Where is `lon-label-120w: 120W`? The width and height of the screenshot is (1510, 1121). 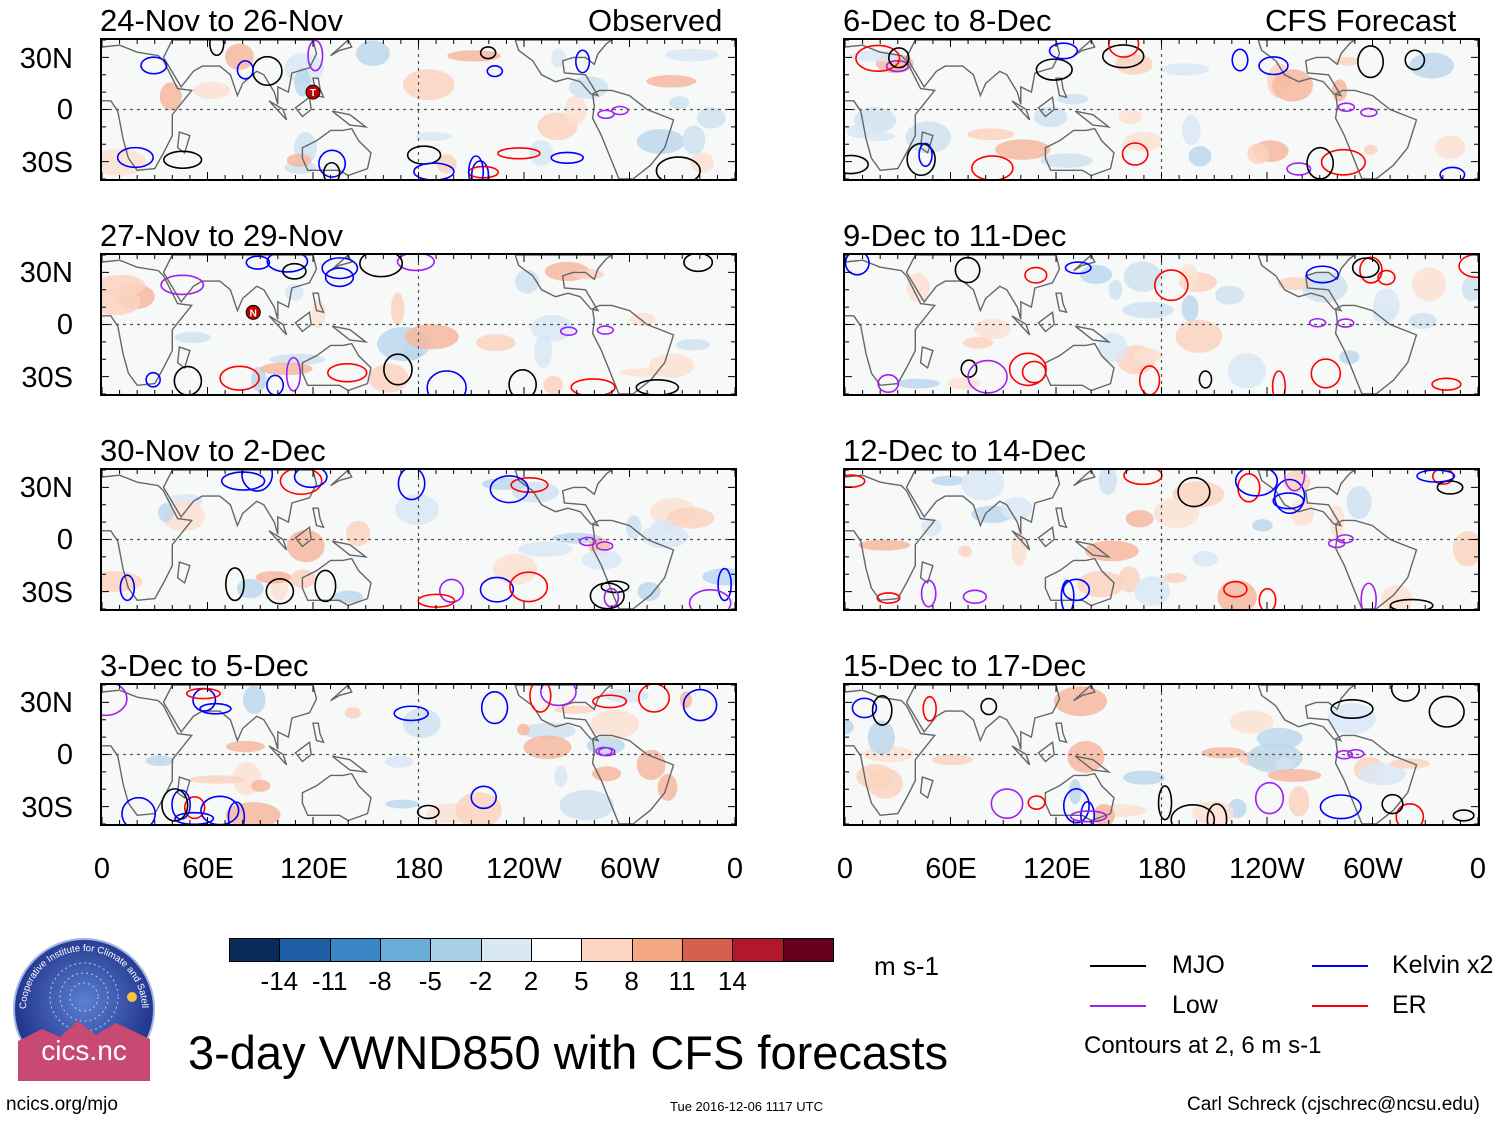
lon-label-120w: 120W is located at coordinates (1267, 869).